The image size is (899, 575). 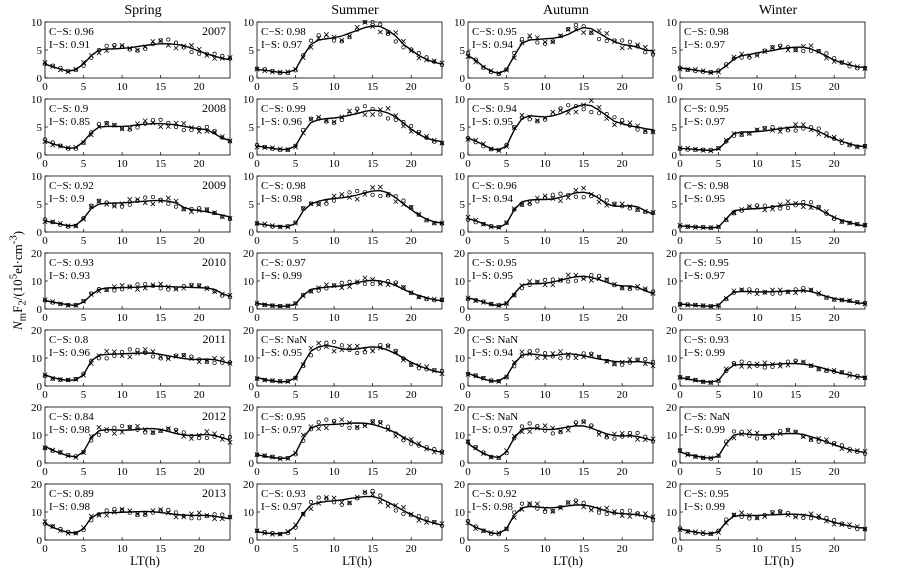 I want to click on panel-2013-winter-model-line, so click(x=772, y=524).